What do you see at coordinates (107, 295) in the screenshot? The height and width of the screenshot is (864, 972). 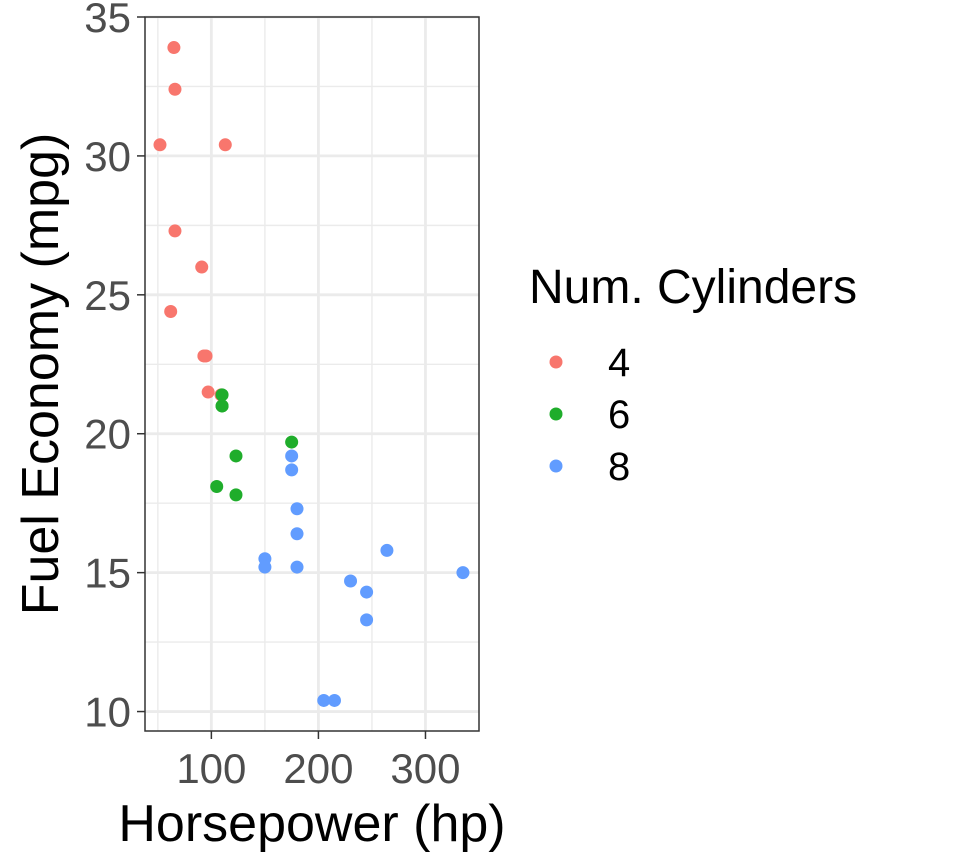 I see `y-tick-label: 25` at bounding box center [107, 295].